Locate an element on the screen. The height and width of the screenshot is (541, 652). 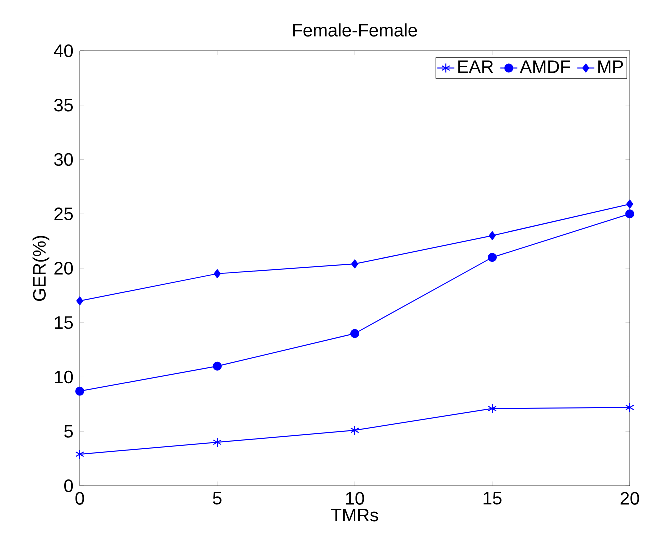
y-tick-label: 15 is located at coordinates (64, 323).